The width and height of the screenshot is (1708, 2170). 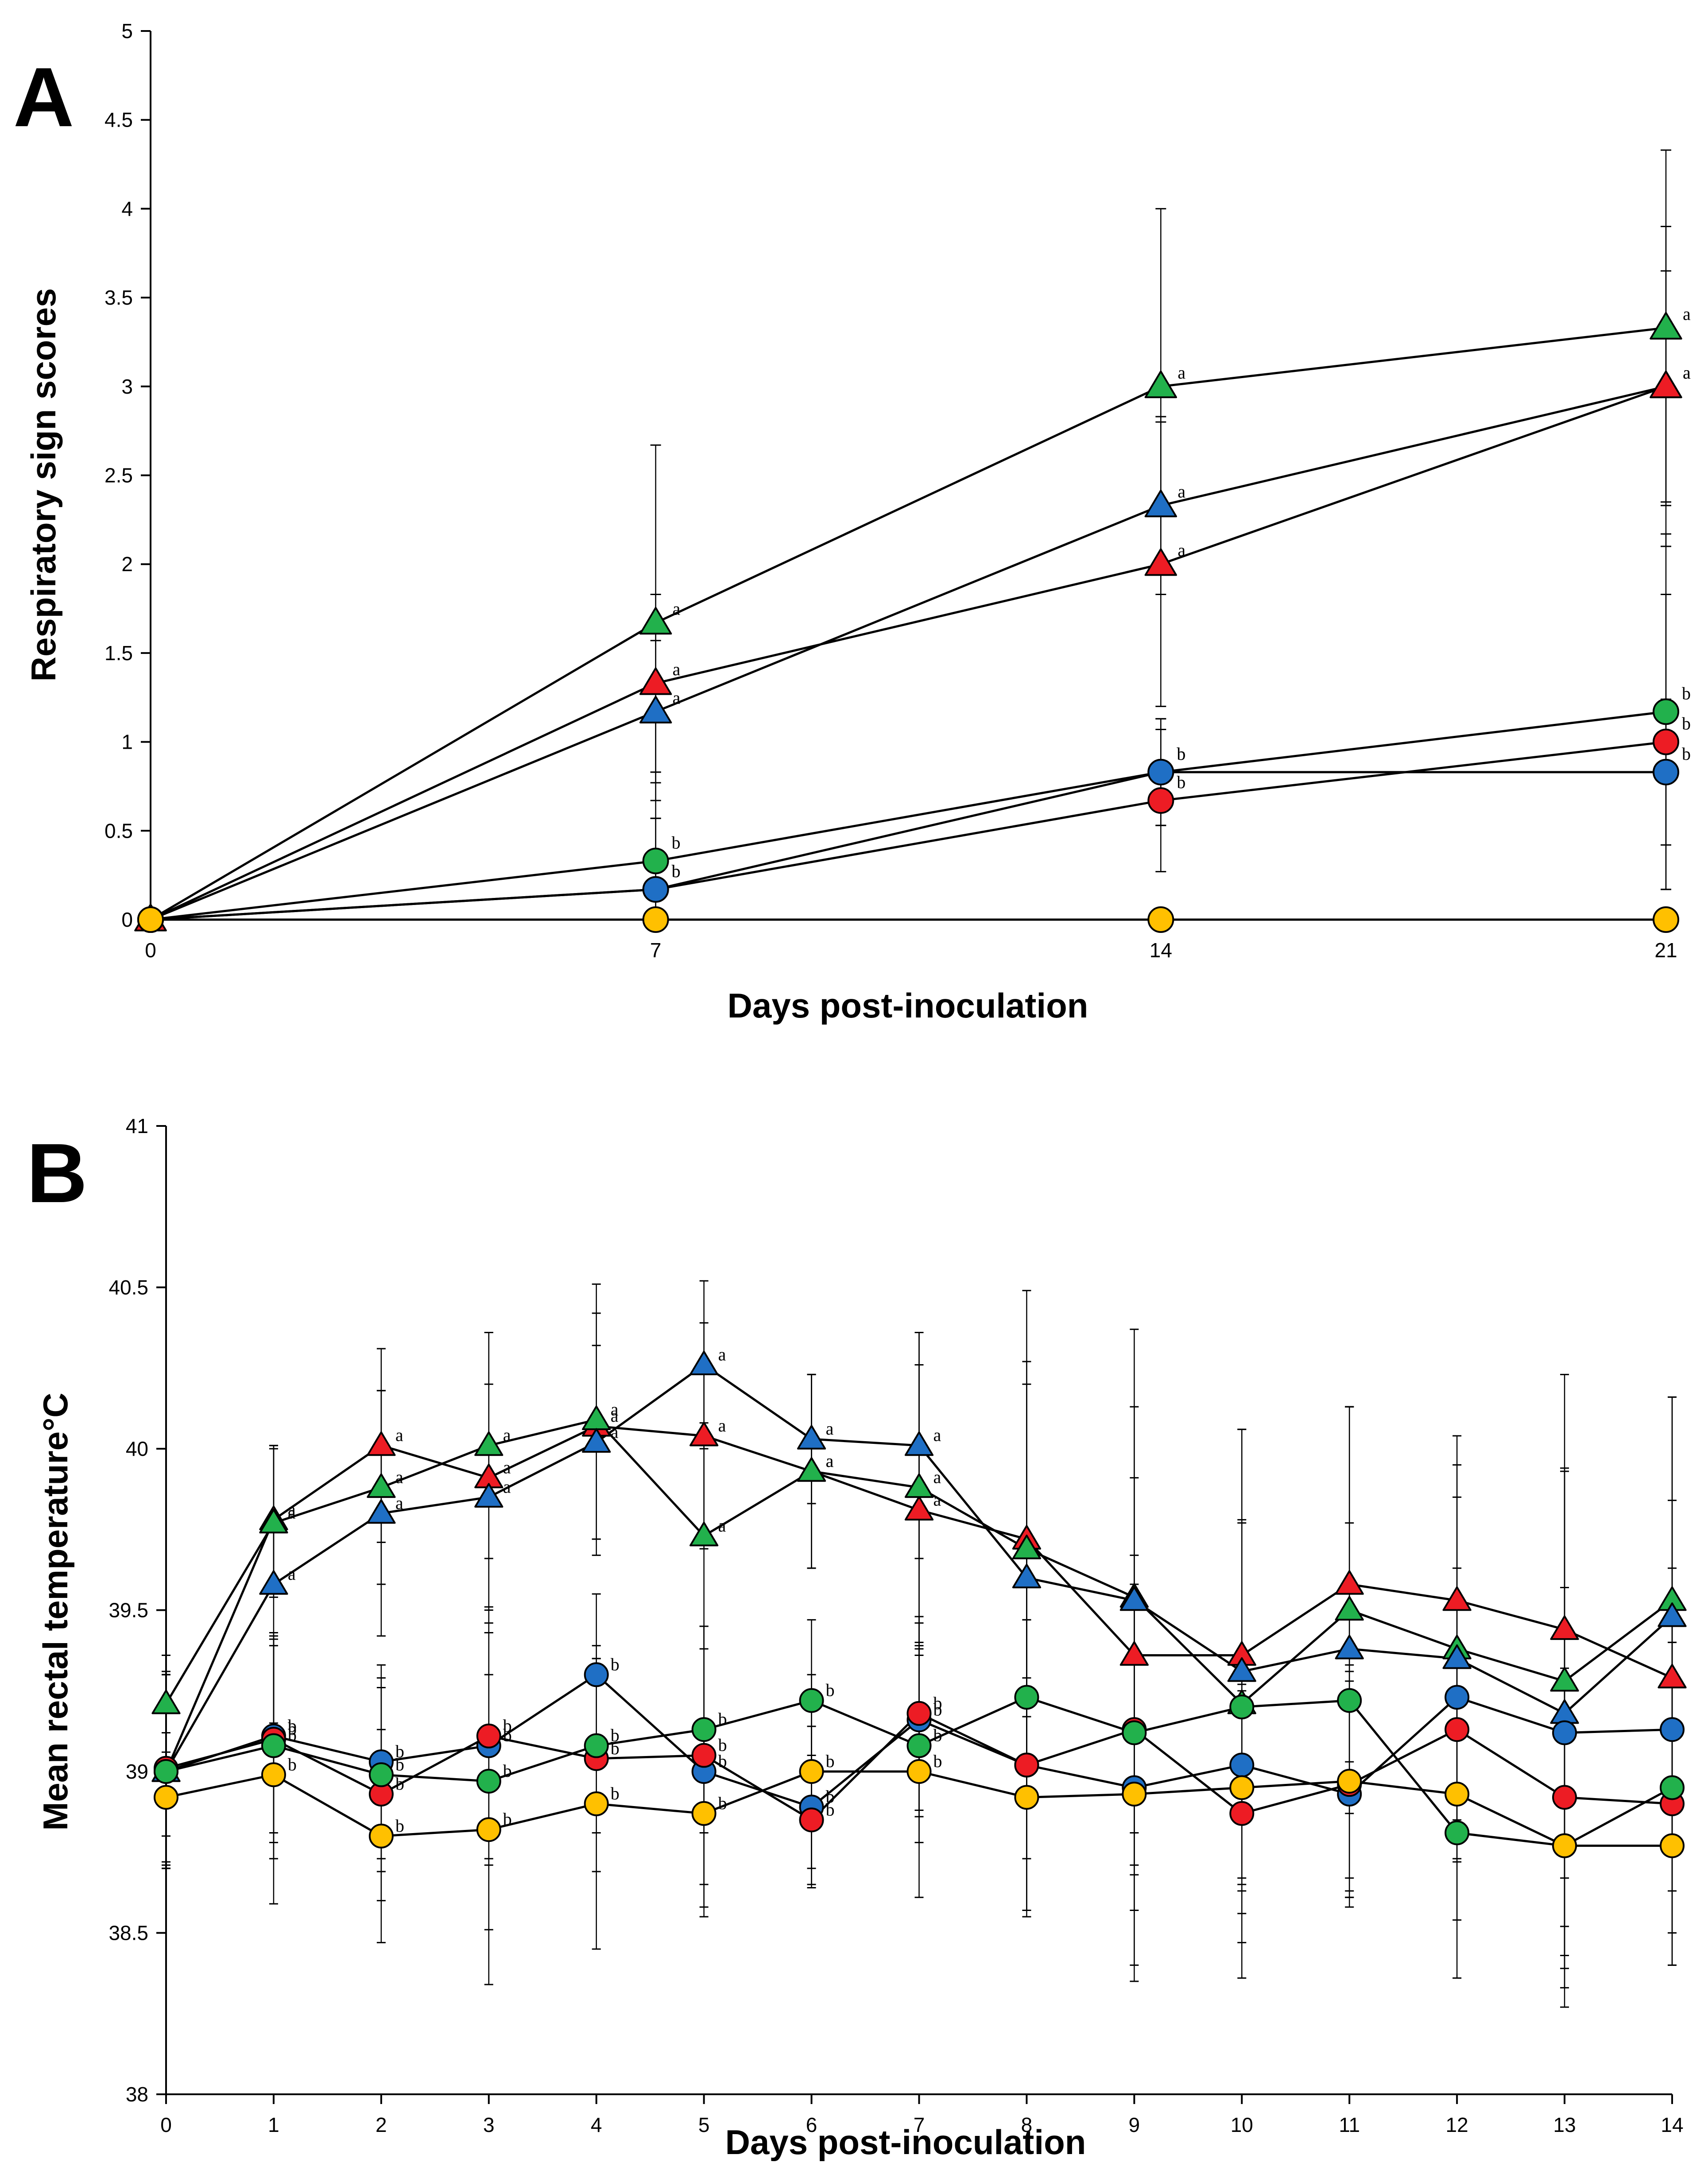 I want to click on panel-a-sig-red-triangle: a a a, so click(x=1182, y=521).